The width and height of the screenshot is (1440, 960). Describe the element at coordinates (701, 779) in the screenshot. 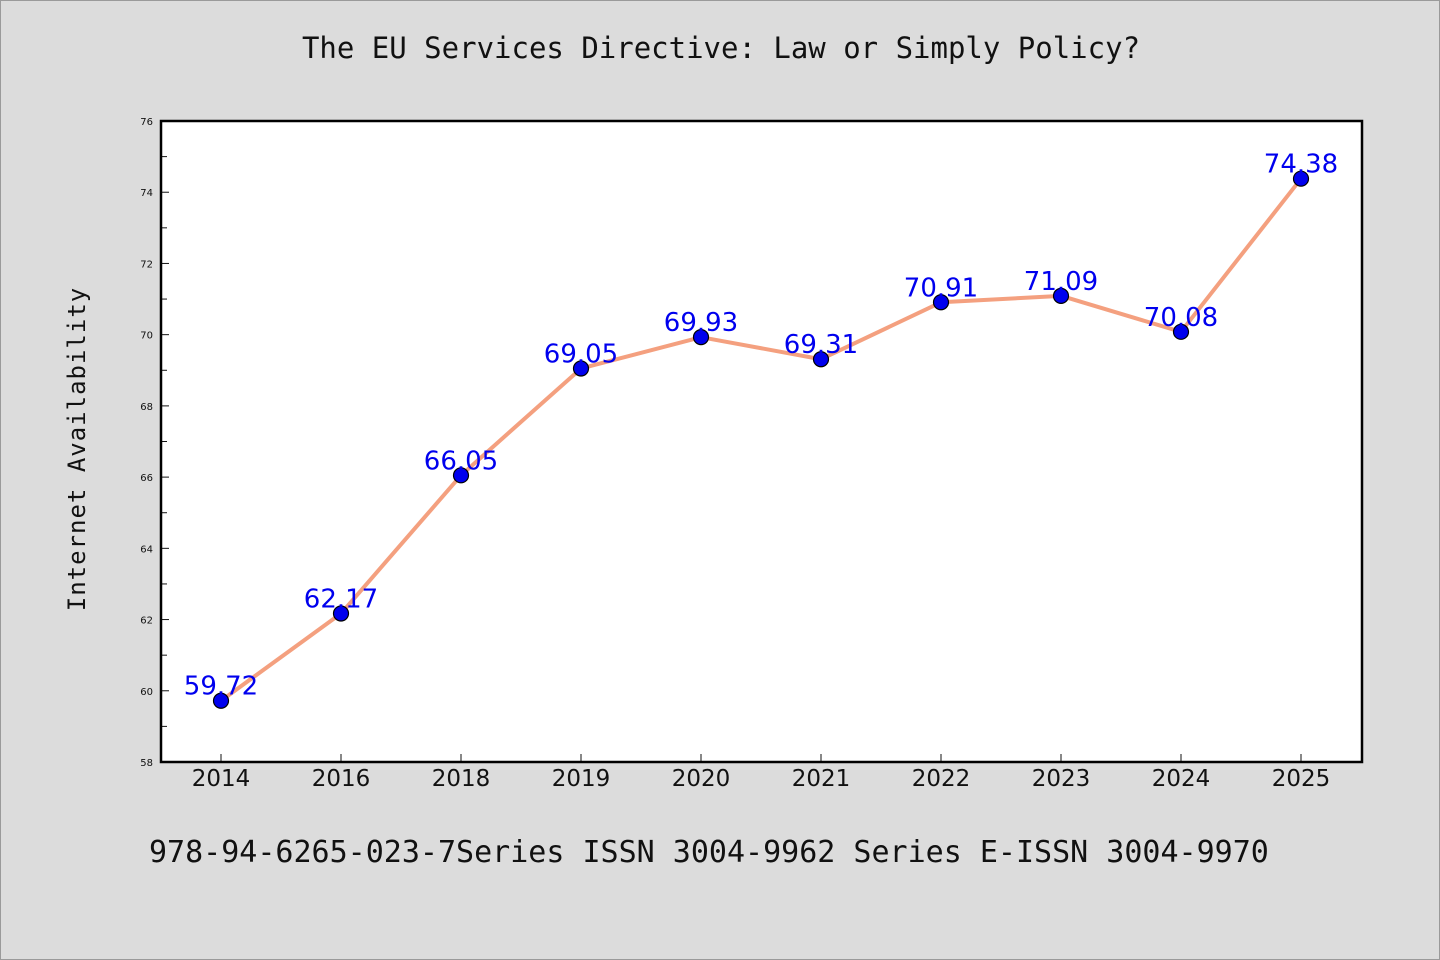

I see `x-tick-label: 2020` at that location.